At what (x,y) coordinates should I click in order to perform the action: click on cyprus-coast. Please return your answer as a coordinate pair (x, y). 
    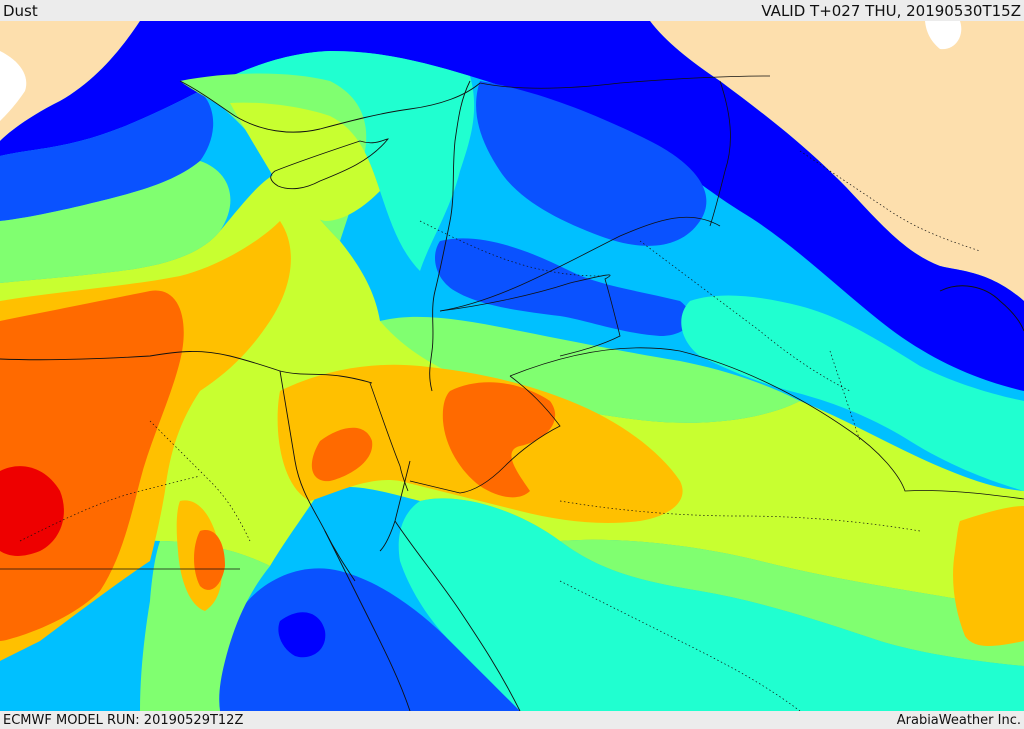
    Looking at the image, I should click on (329, 164).